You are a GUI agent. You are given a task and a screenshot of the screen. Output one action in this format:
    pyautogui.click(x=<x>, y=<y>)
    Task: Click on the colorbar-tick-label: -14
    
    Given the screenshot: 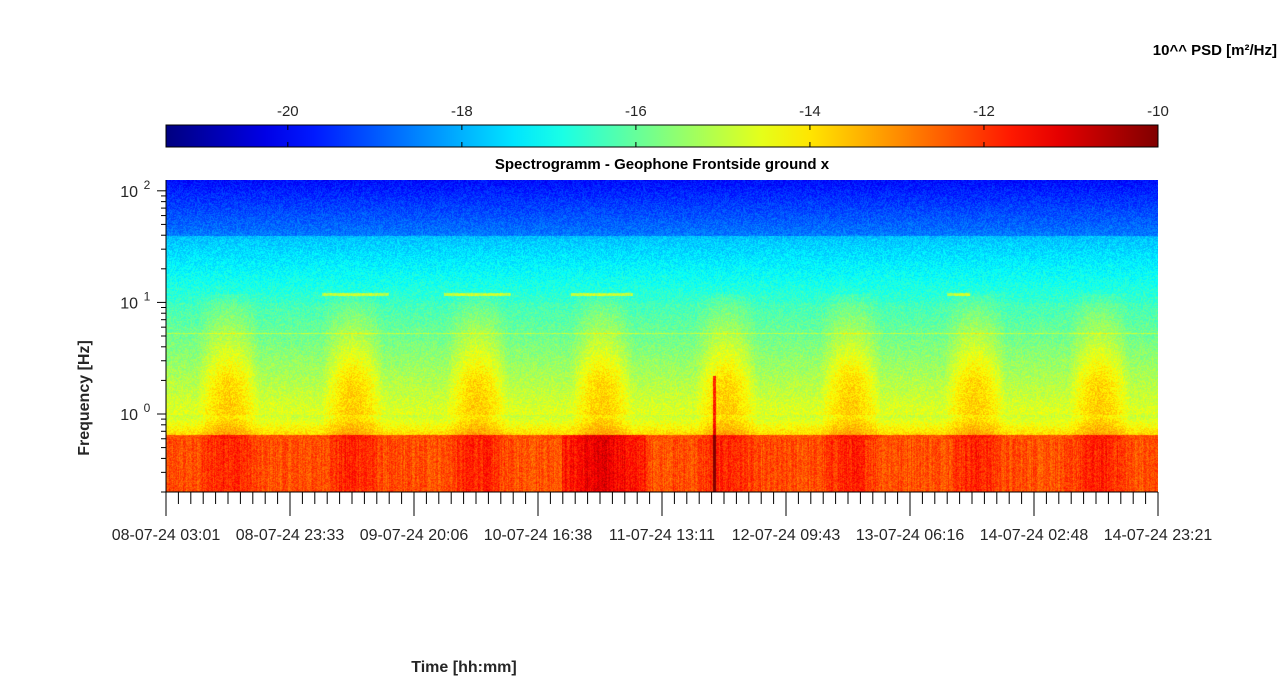 What is the action you would take?
    pyautogui.click(x=810, y=111)
    